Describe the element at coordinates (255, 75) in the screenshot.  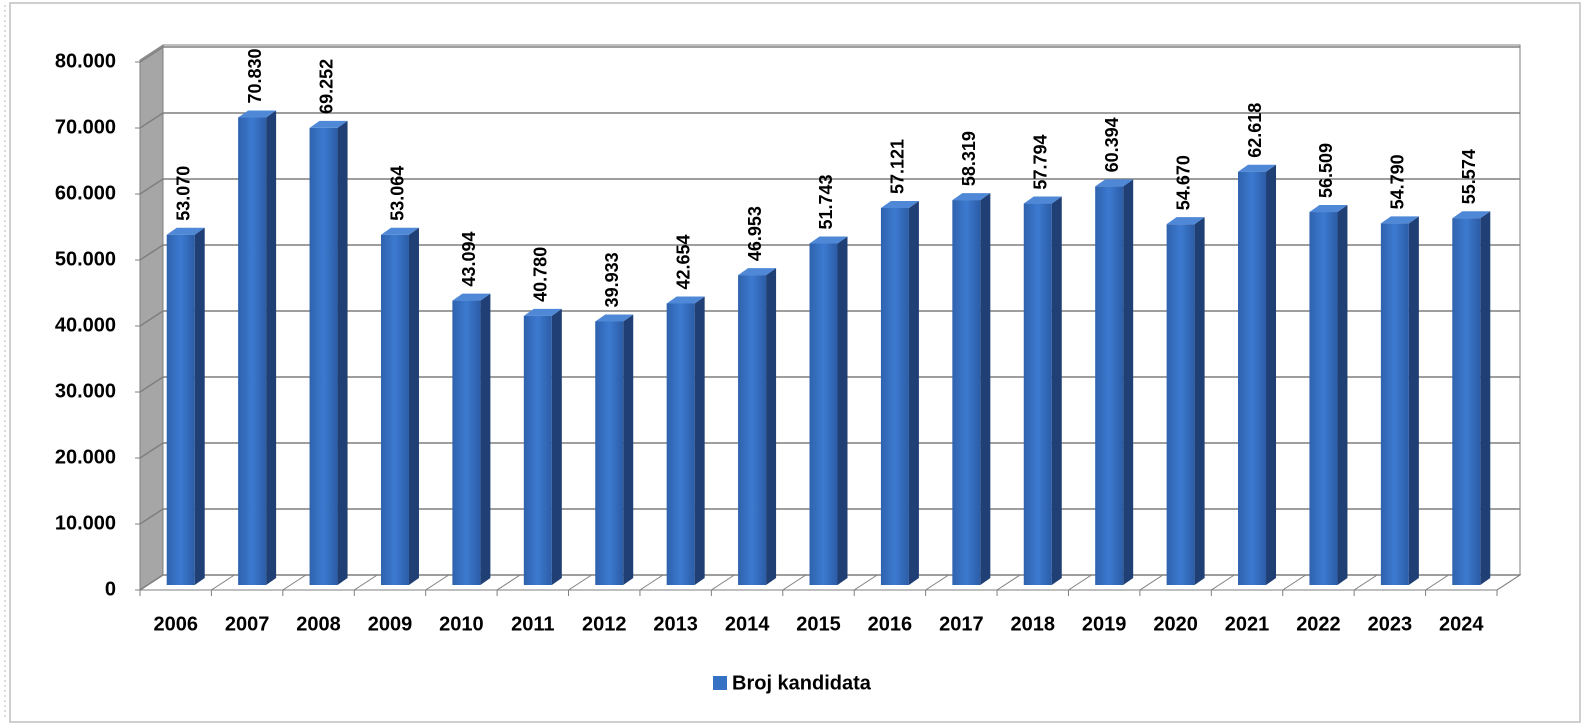
I see `data-label: 70.830` at that location.